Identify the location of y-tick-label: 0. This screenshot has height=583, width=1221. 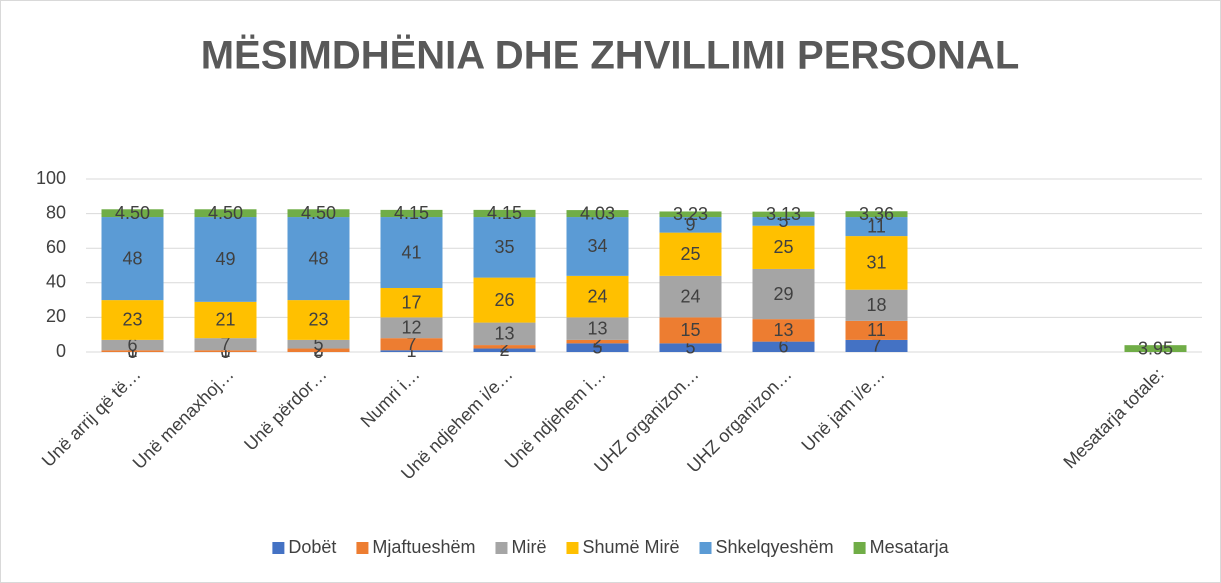
(61, 351).